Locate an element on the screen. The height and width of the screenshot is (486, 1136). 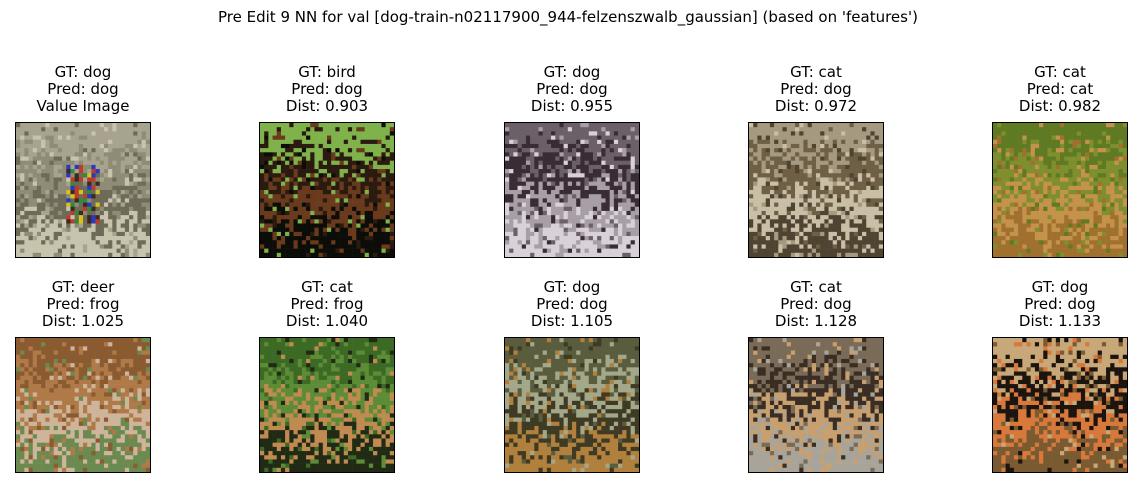
thumbnail-dark-dog-grey-background is located at coordinates (572, 190).